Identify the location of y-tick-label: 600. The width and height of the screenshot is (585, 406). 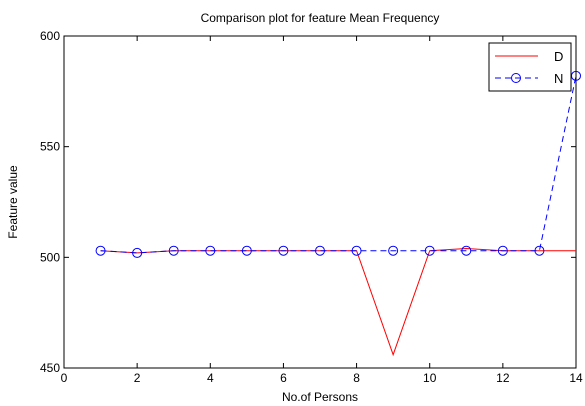
(50, 36).